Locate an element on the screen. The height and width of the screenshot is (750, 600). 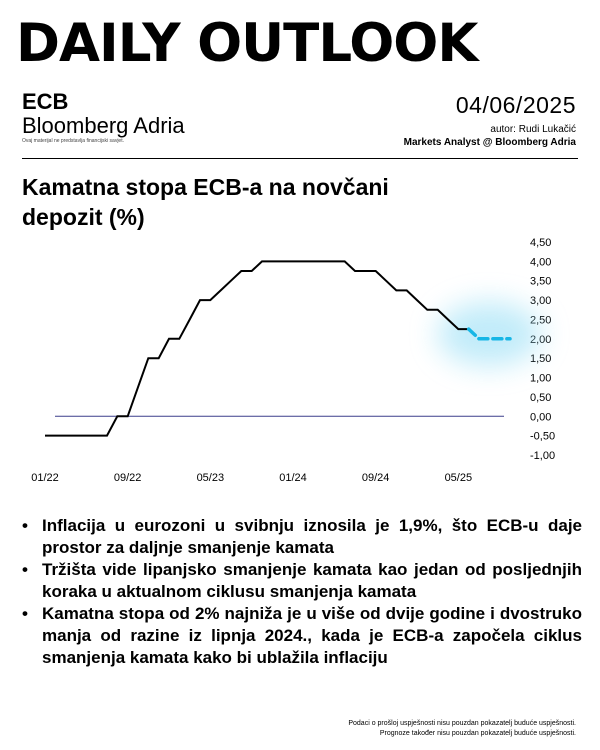
y-tick-label: 0,00 is located at coordinates (540, 417).